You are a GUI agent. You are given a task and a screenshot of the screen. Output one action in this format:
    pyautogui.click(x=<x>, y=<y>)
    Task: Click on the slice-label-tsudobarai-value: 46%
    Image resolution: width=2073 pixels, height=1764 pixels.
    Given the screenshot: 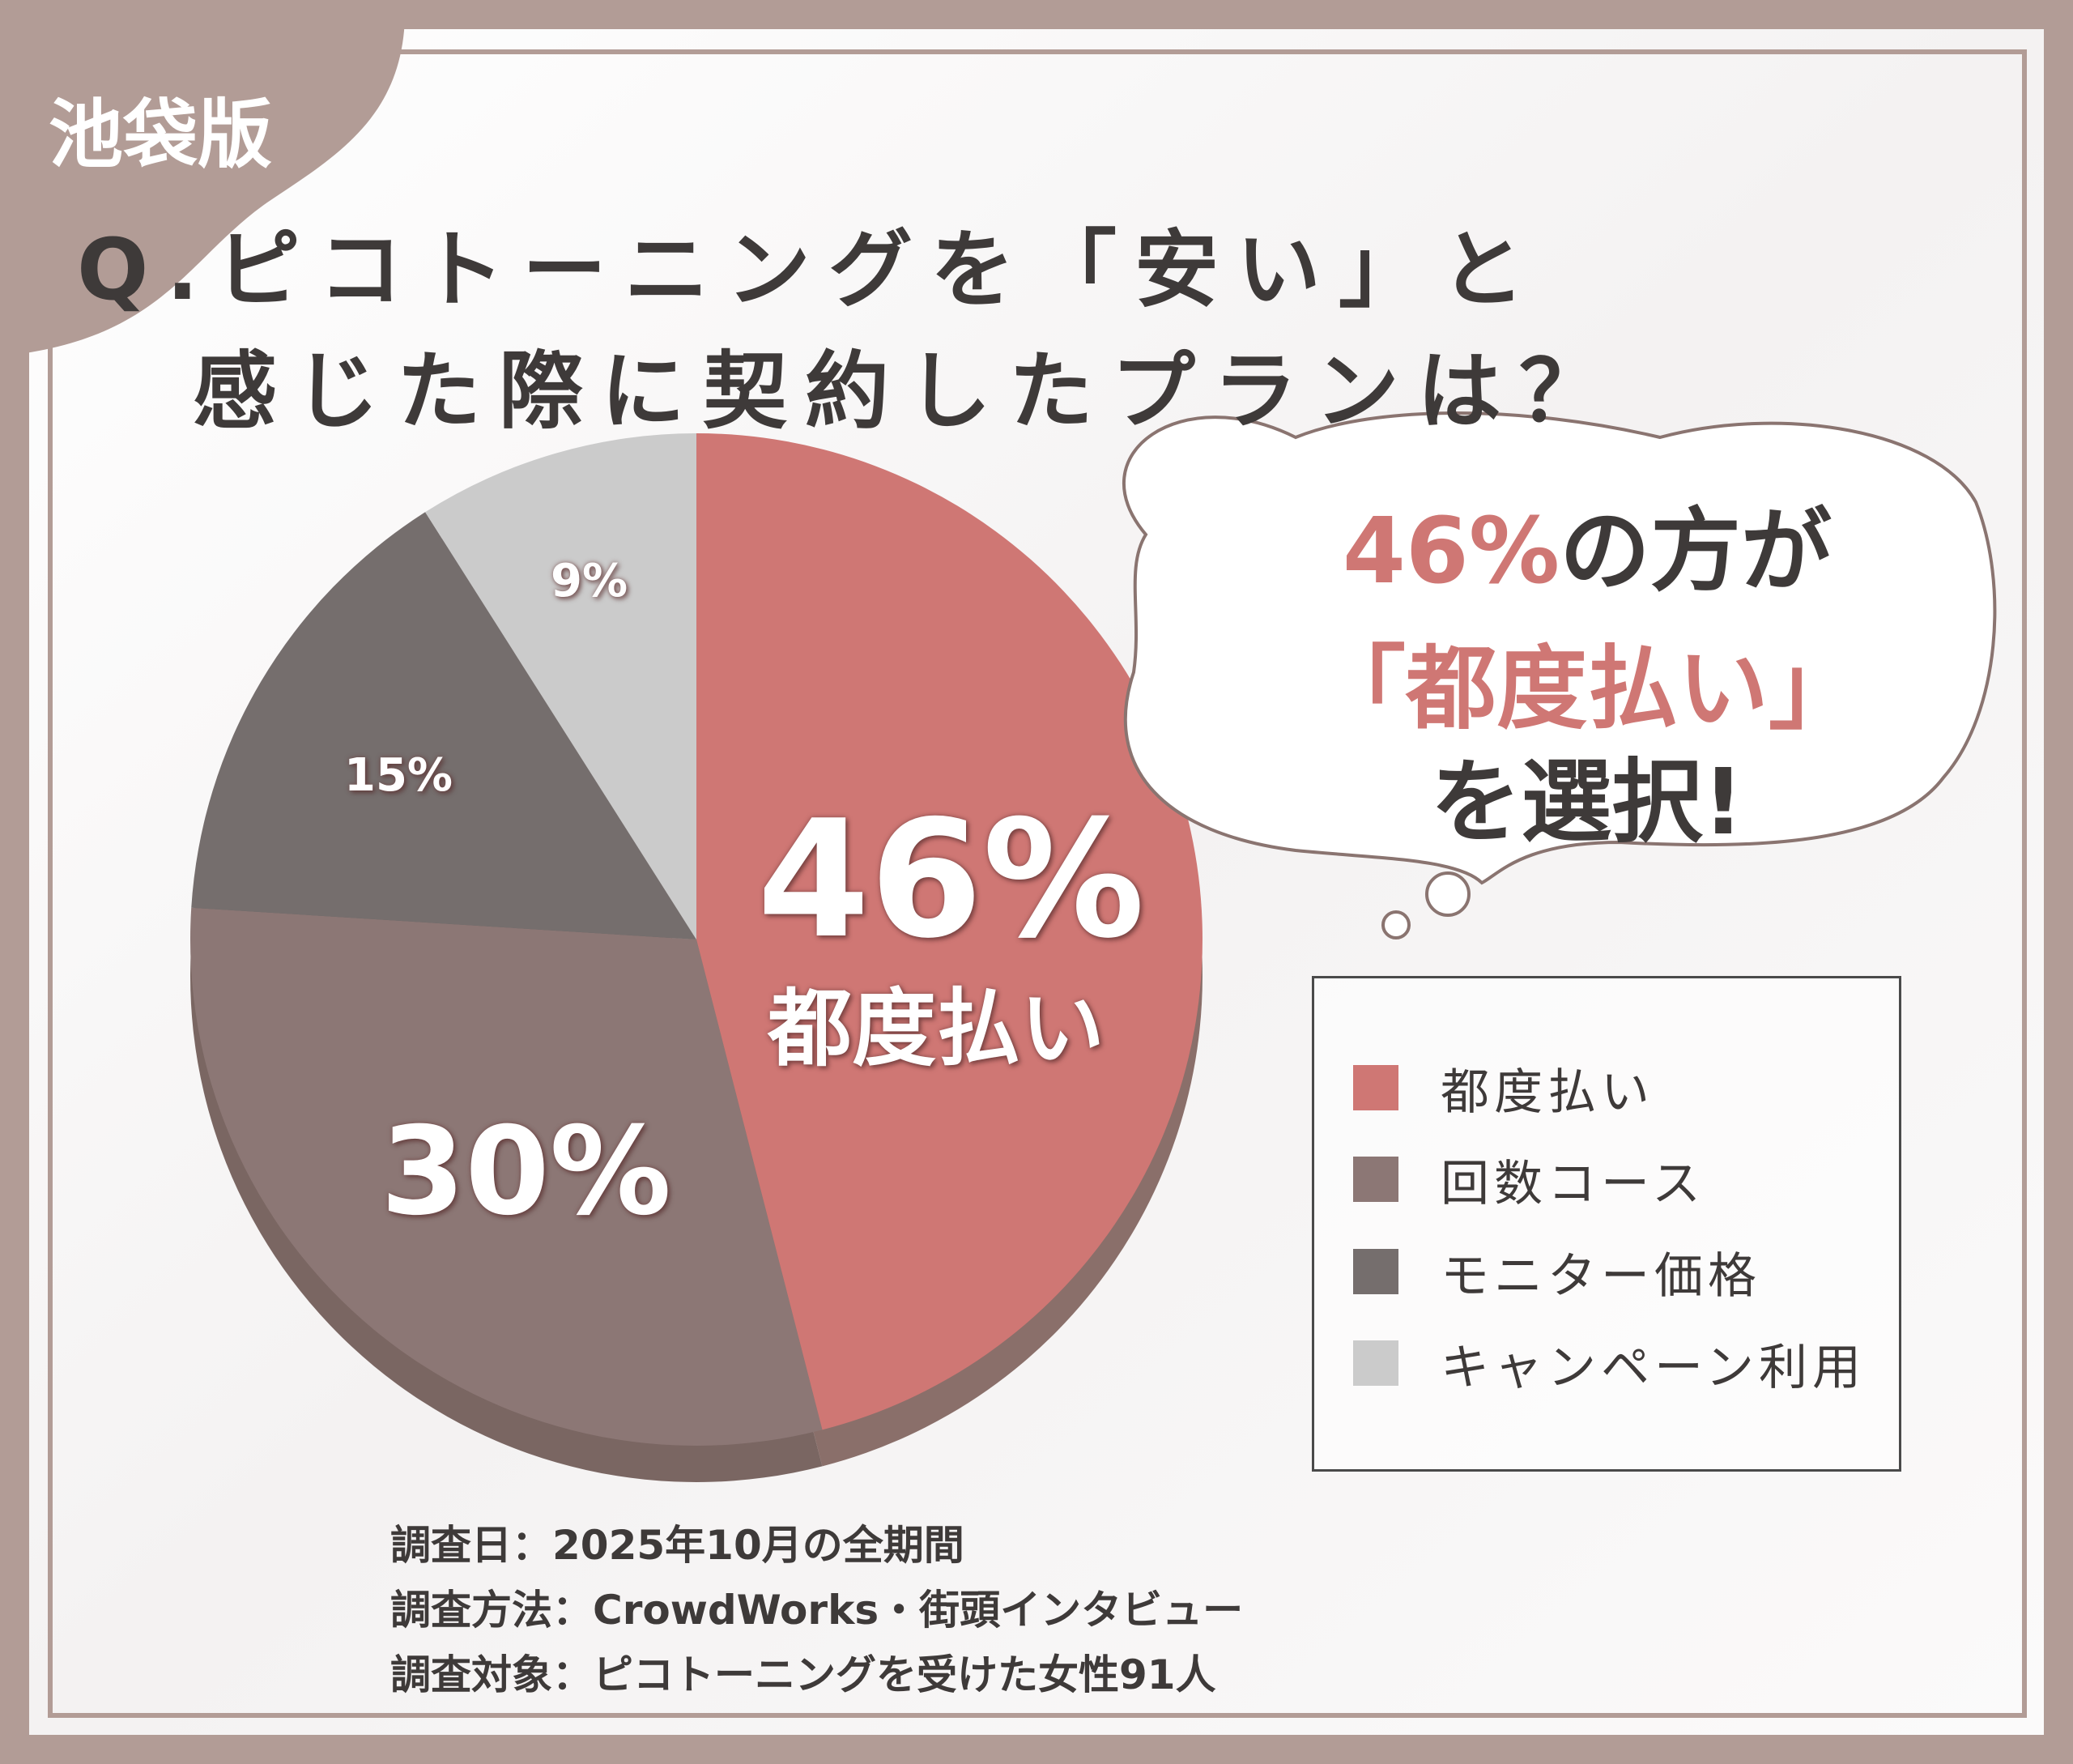 What is the action you would take?
    pyautogui.click(x=951, y=880)
    